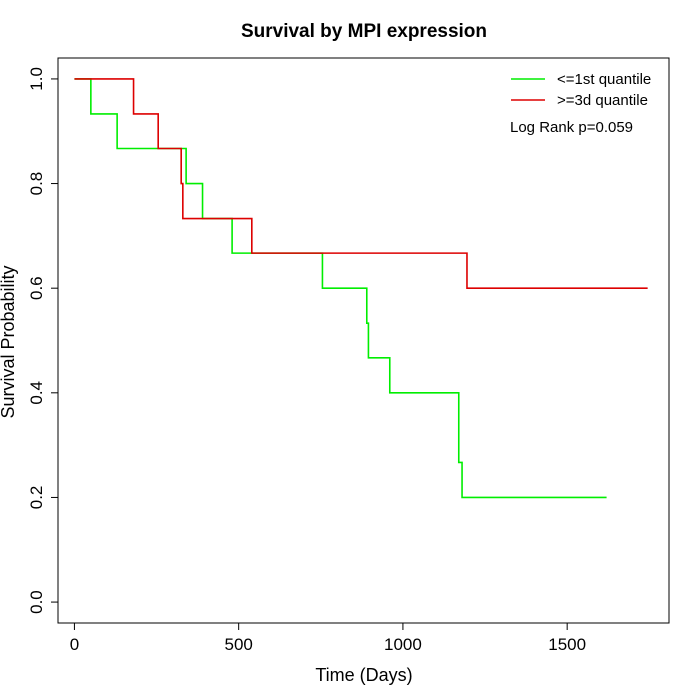 This screenshot has width=700, height=700. I want to click on y-axis: 0.0 0.2 0.4 0.6 0.8 1.0, so click(42, 340).